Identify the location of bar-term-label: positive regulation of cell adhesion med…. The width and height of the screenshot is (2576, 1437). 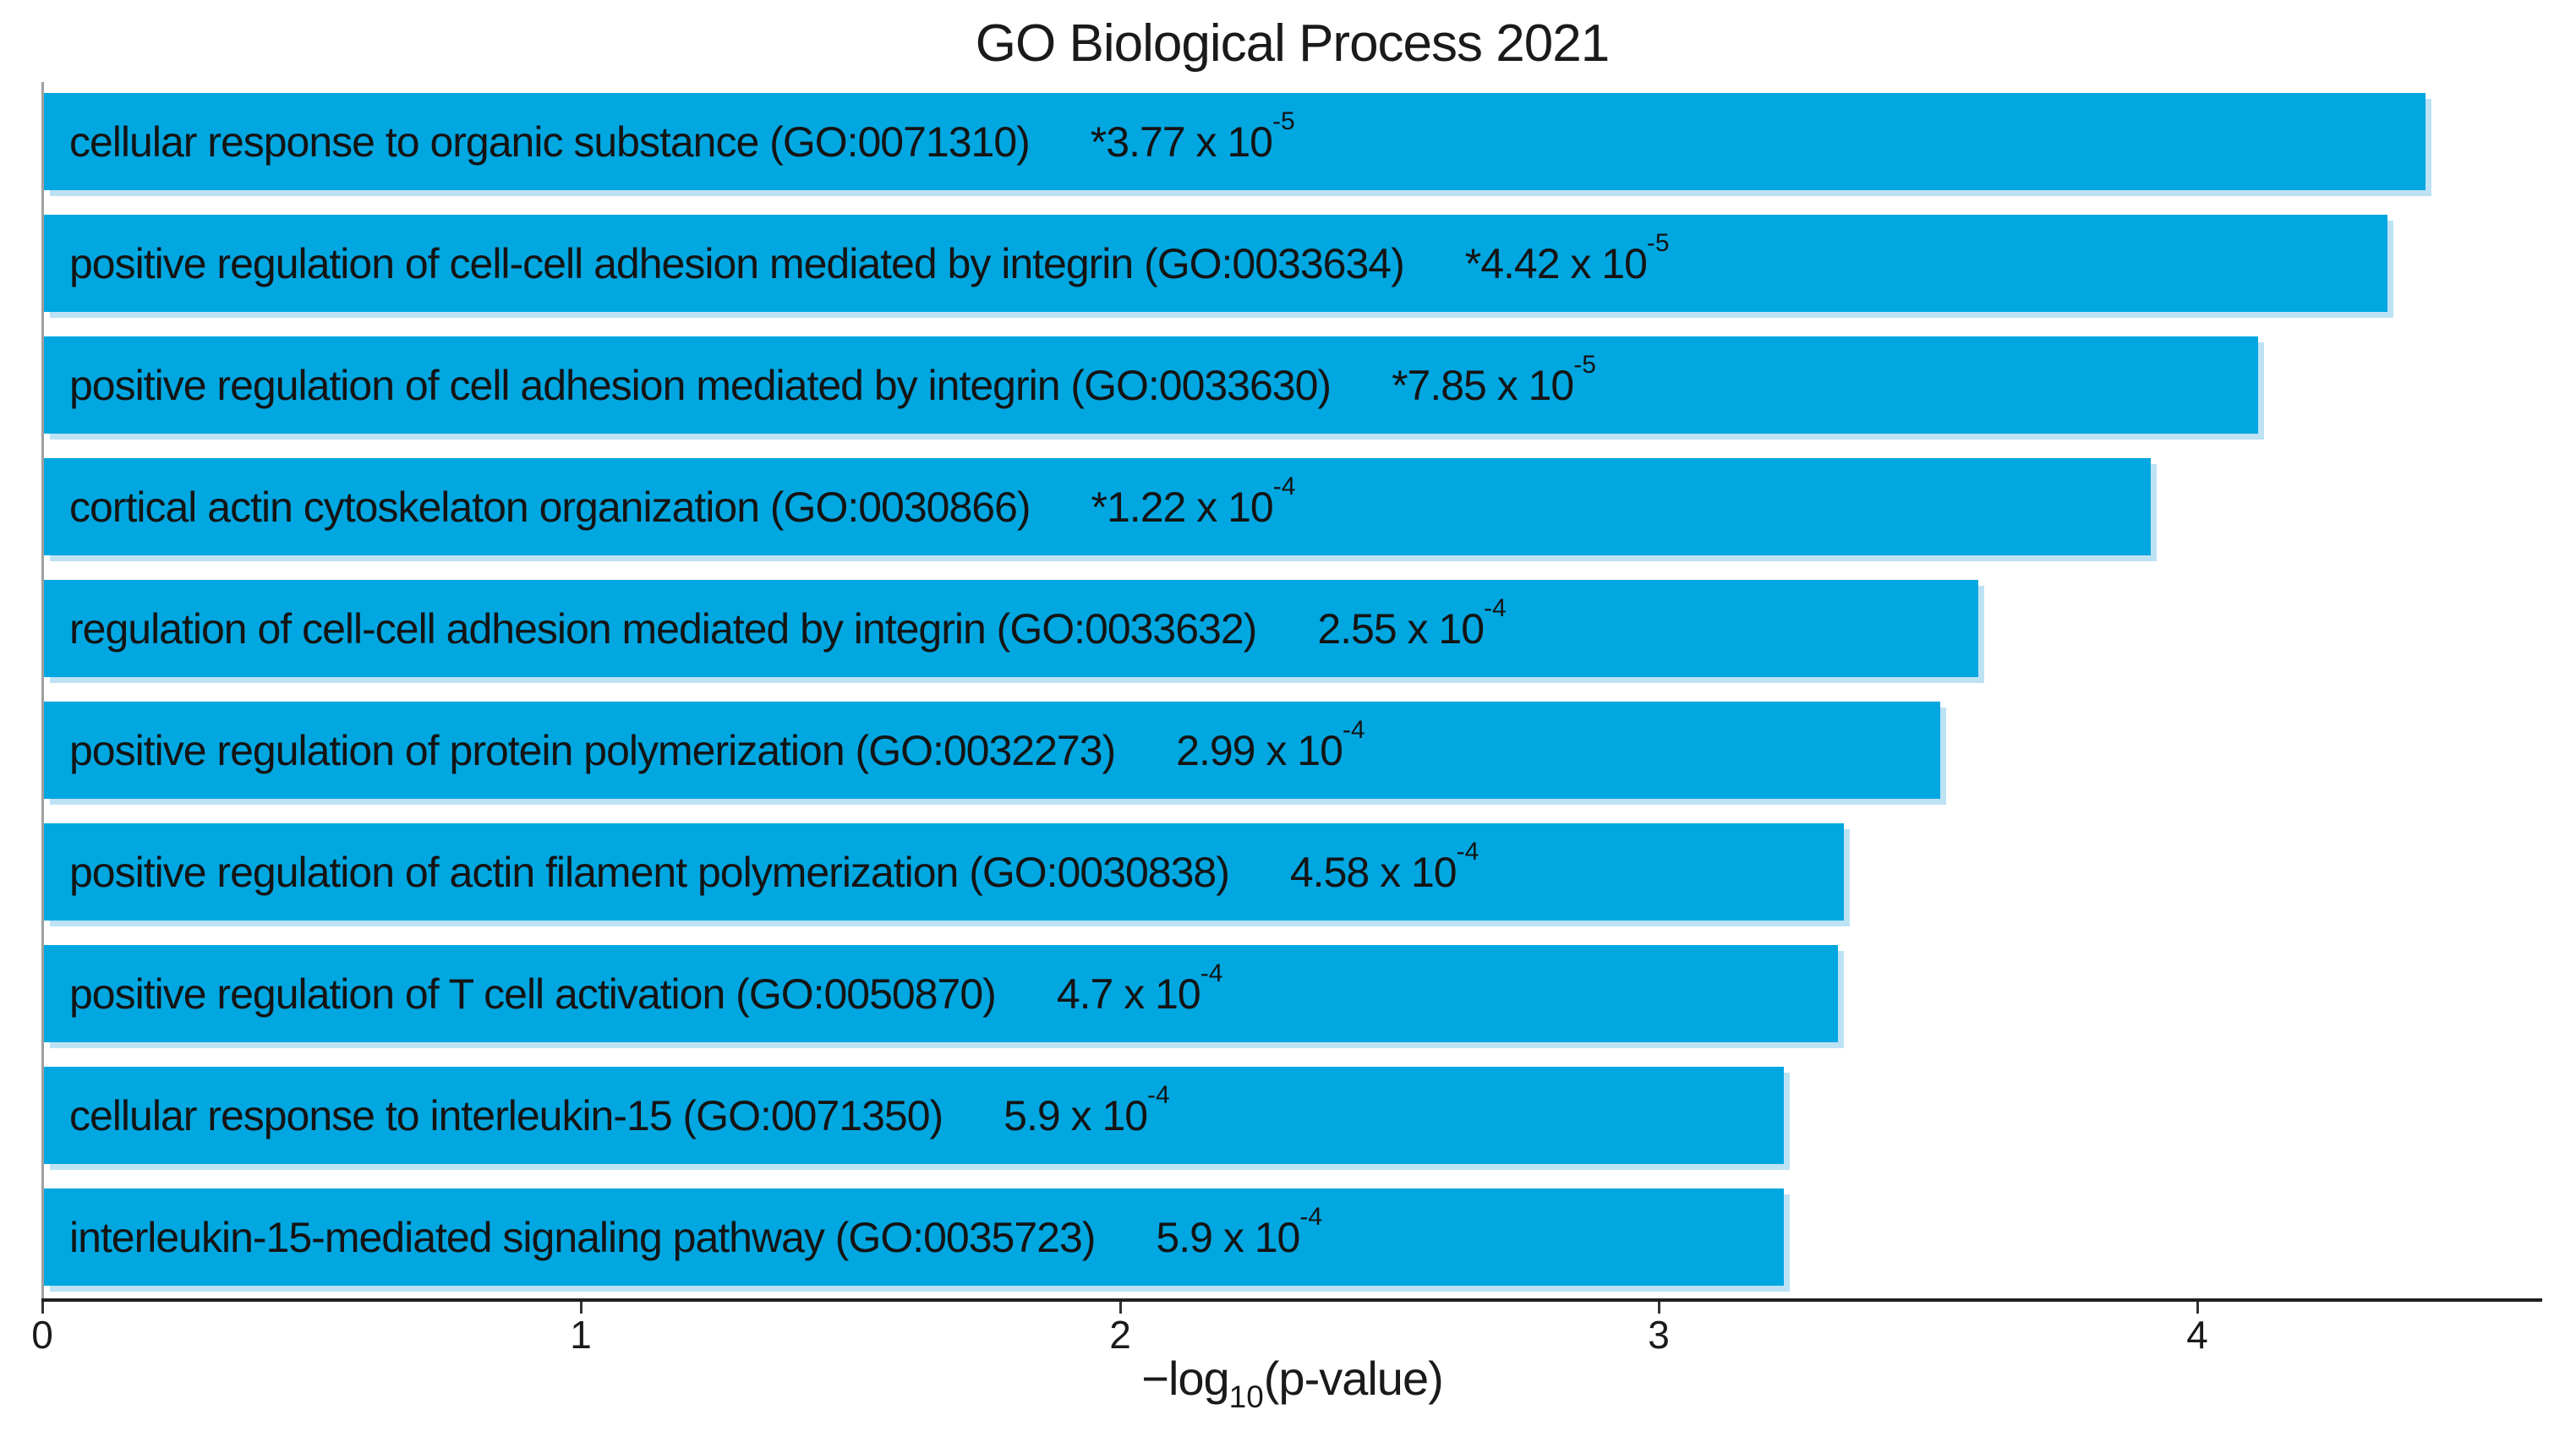
(700, 385).